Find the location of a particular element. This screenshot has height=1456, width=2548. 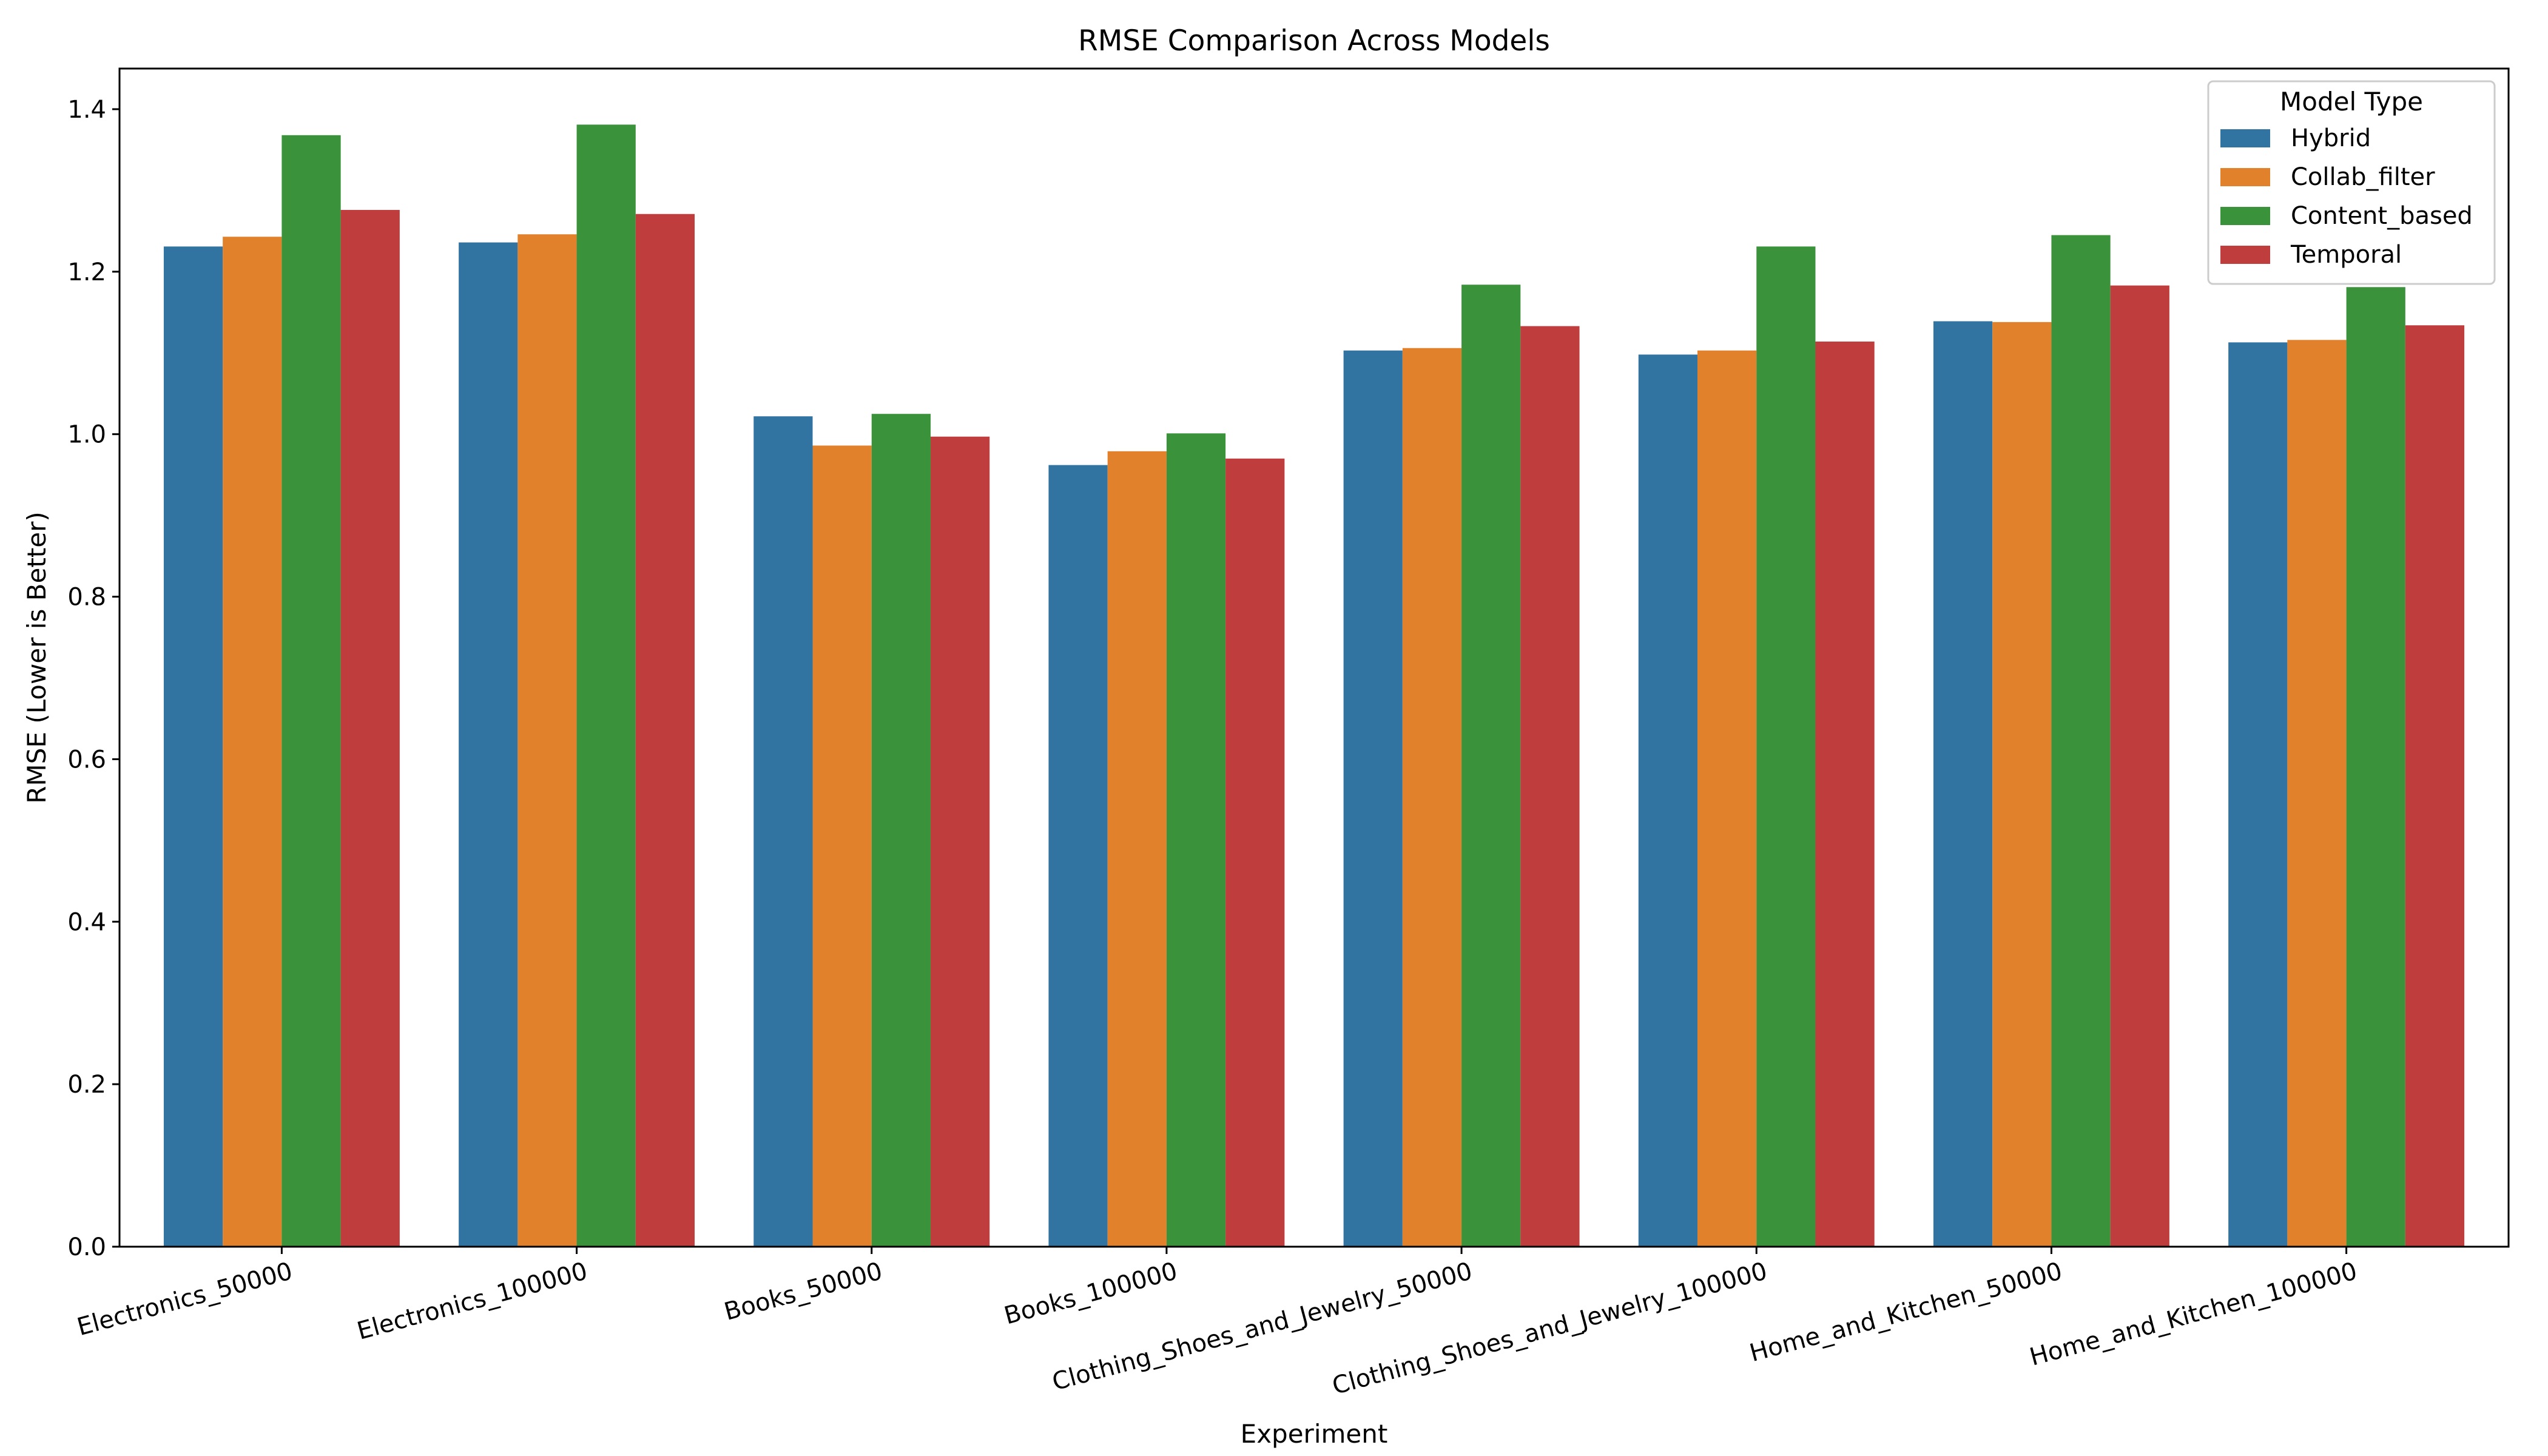

y-tick-label: 0.8 is located at coordinates (86, 598).